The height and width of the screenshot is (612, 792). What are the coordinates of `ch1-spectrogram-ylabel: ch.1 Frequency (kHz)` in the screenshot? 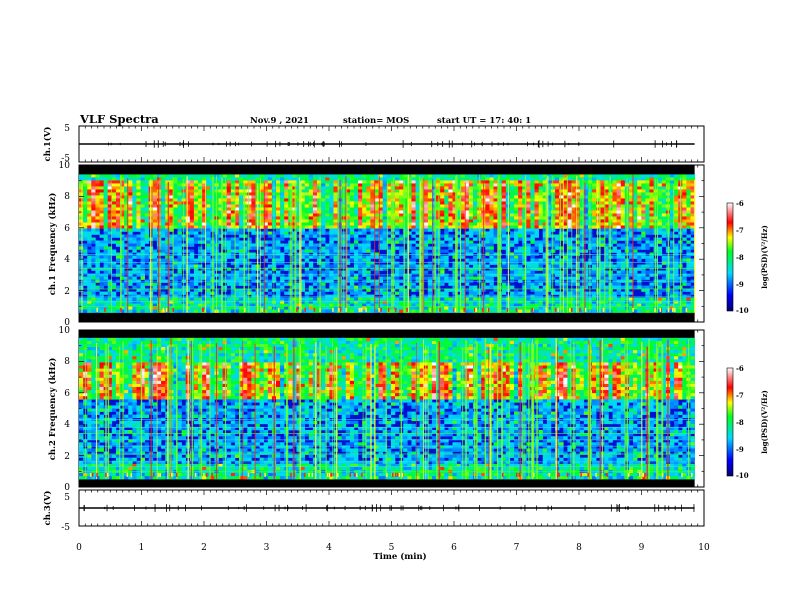 It's located at (52, 244).